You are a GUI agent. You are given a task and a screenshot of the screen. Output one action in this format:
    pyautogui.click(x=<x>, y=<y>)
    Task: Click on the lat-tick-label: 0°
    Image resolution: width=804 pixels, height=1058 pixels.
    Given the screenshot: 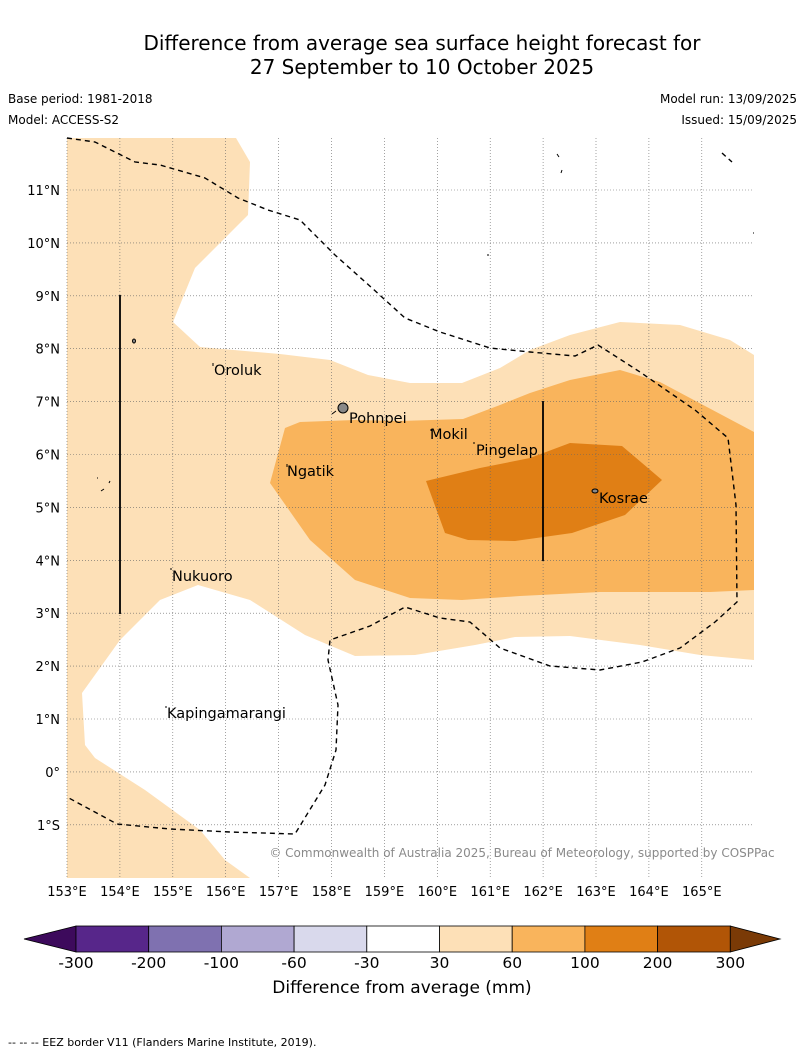 What is the action you would take?
    pyautogui.click(x=52, y=773)
    